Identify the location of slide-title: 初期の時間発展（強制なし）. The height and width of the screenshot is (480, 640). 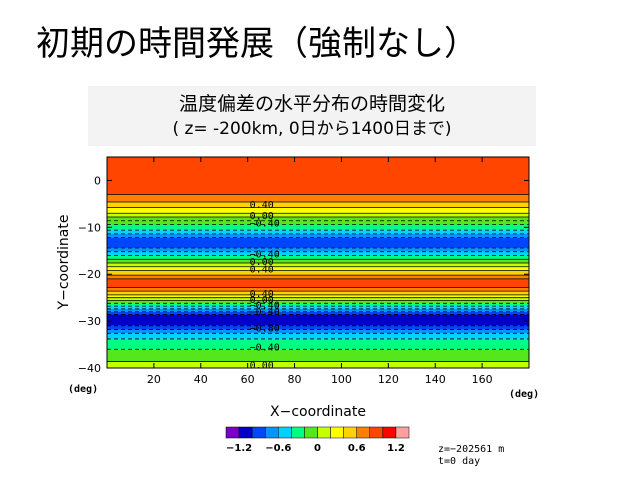
(257, 44).